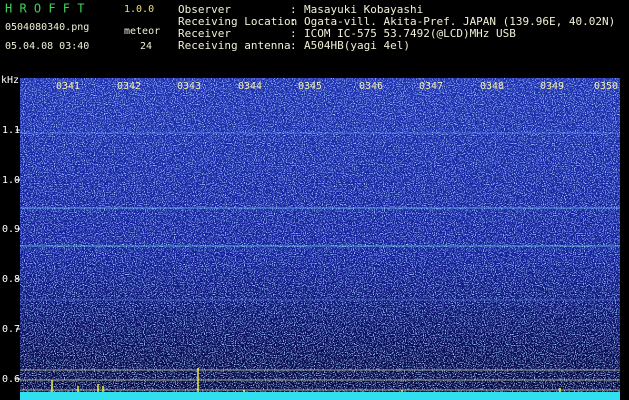  I want to click on axis-unit: kHz, so click(10, 80).